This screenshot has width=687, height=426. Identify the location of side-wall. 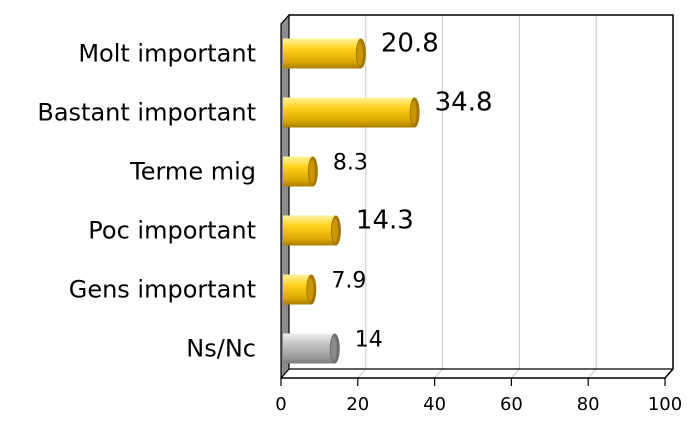
(285, 196).